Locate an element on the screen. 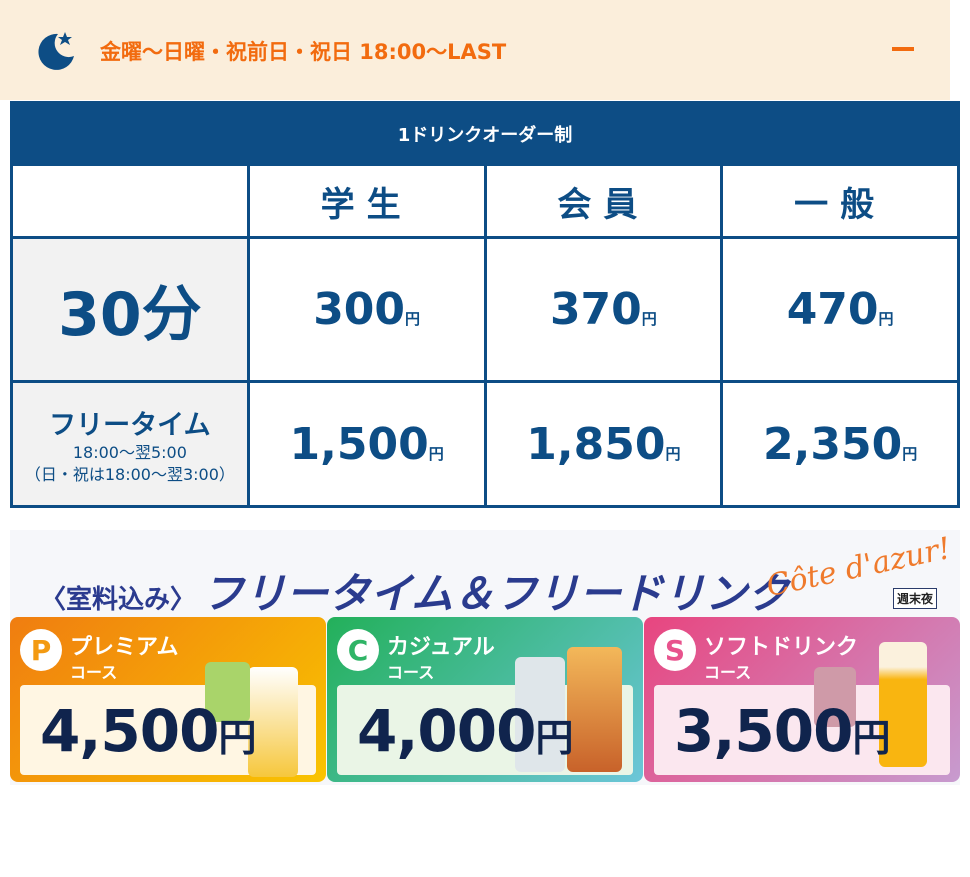 Image resolution: width=970 pixels, height=877 pixels. float-image is located at coordinates (903, 704).